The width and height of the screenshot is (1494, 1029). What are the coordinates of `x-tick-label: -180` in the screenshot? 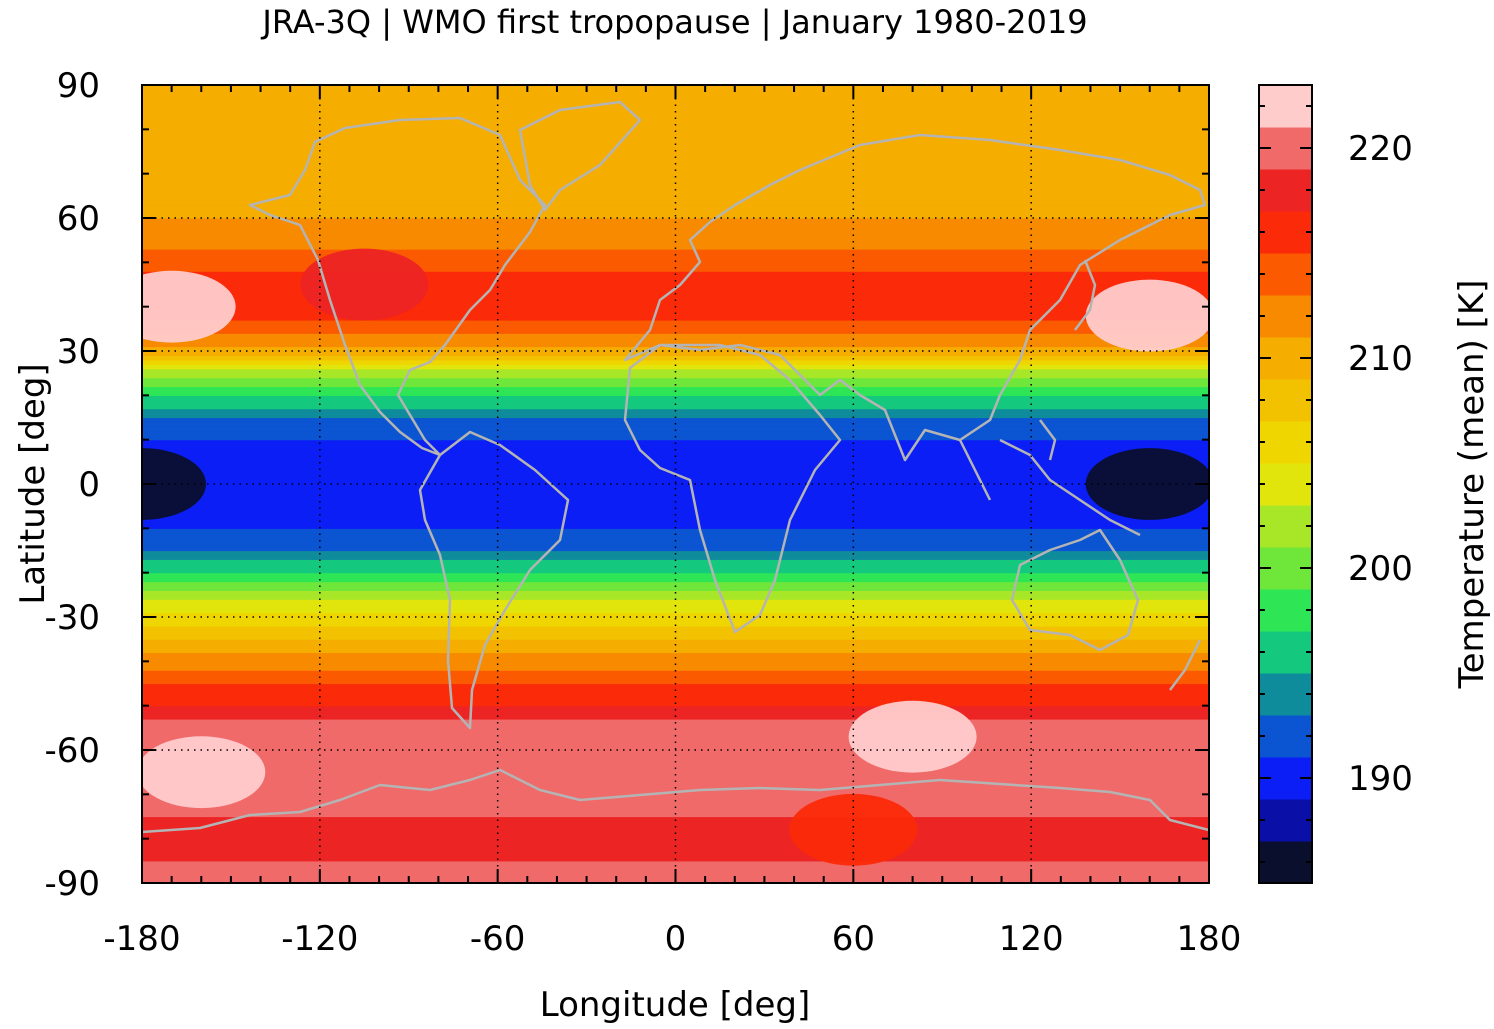 It's located at (141, 939).